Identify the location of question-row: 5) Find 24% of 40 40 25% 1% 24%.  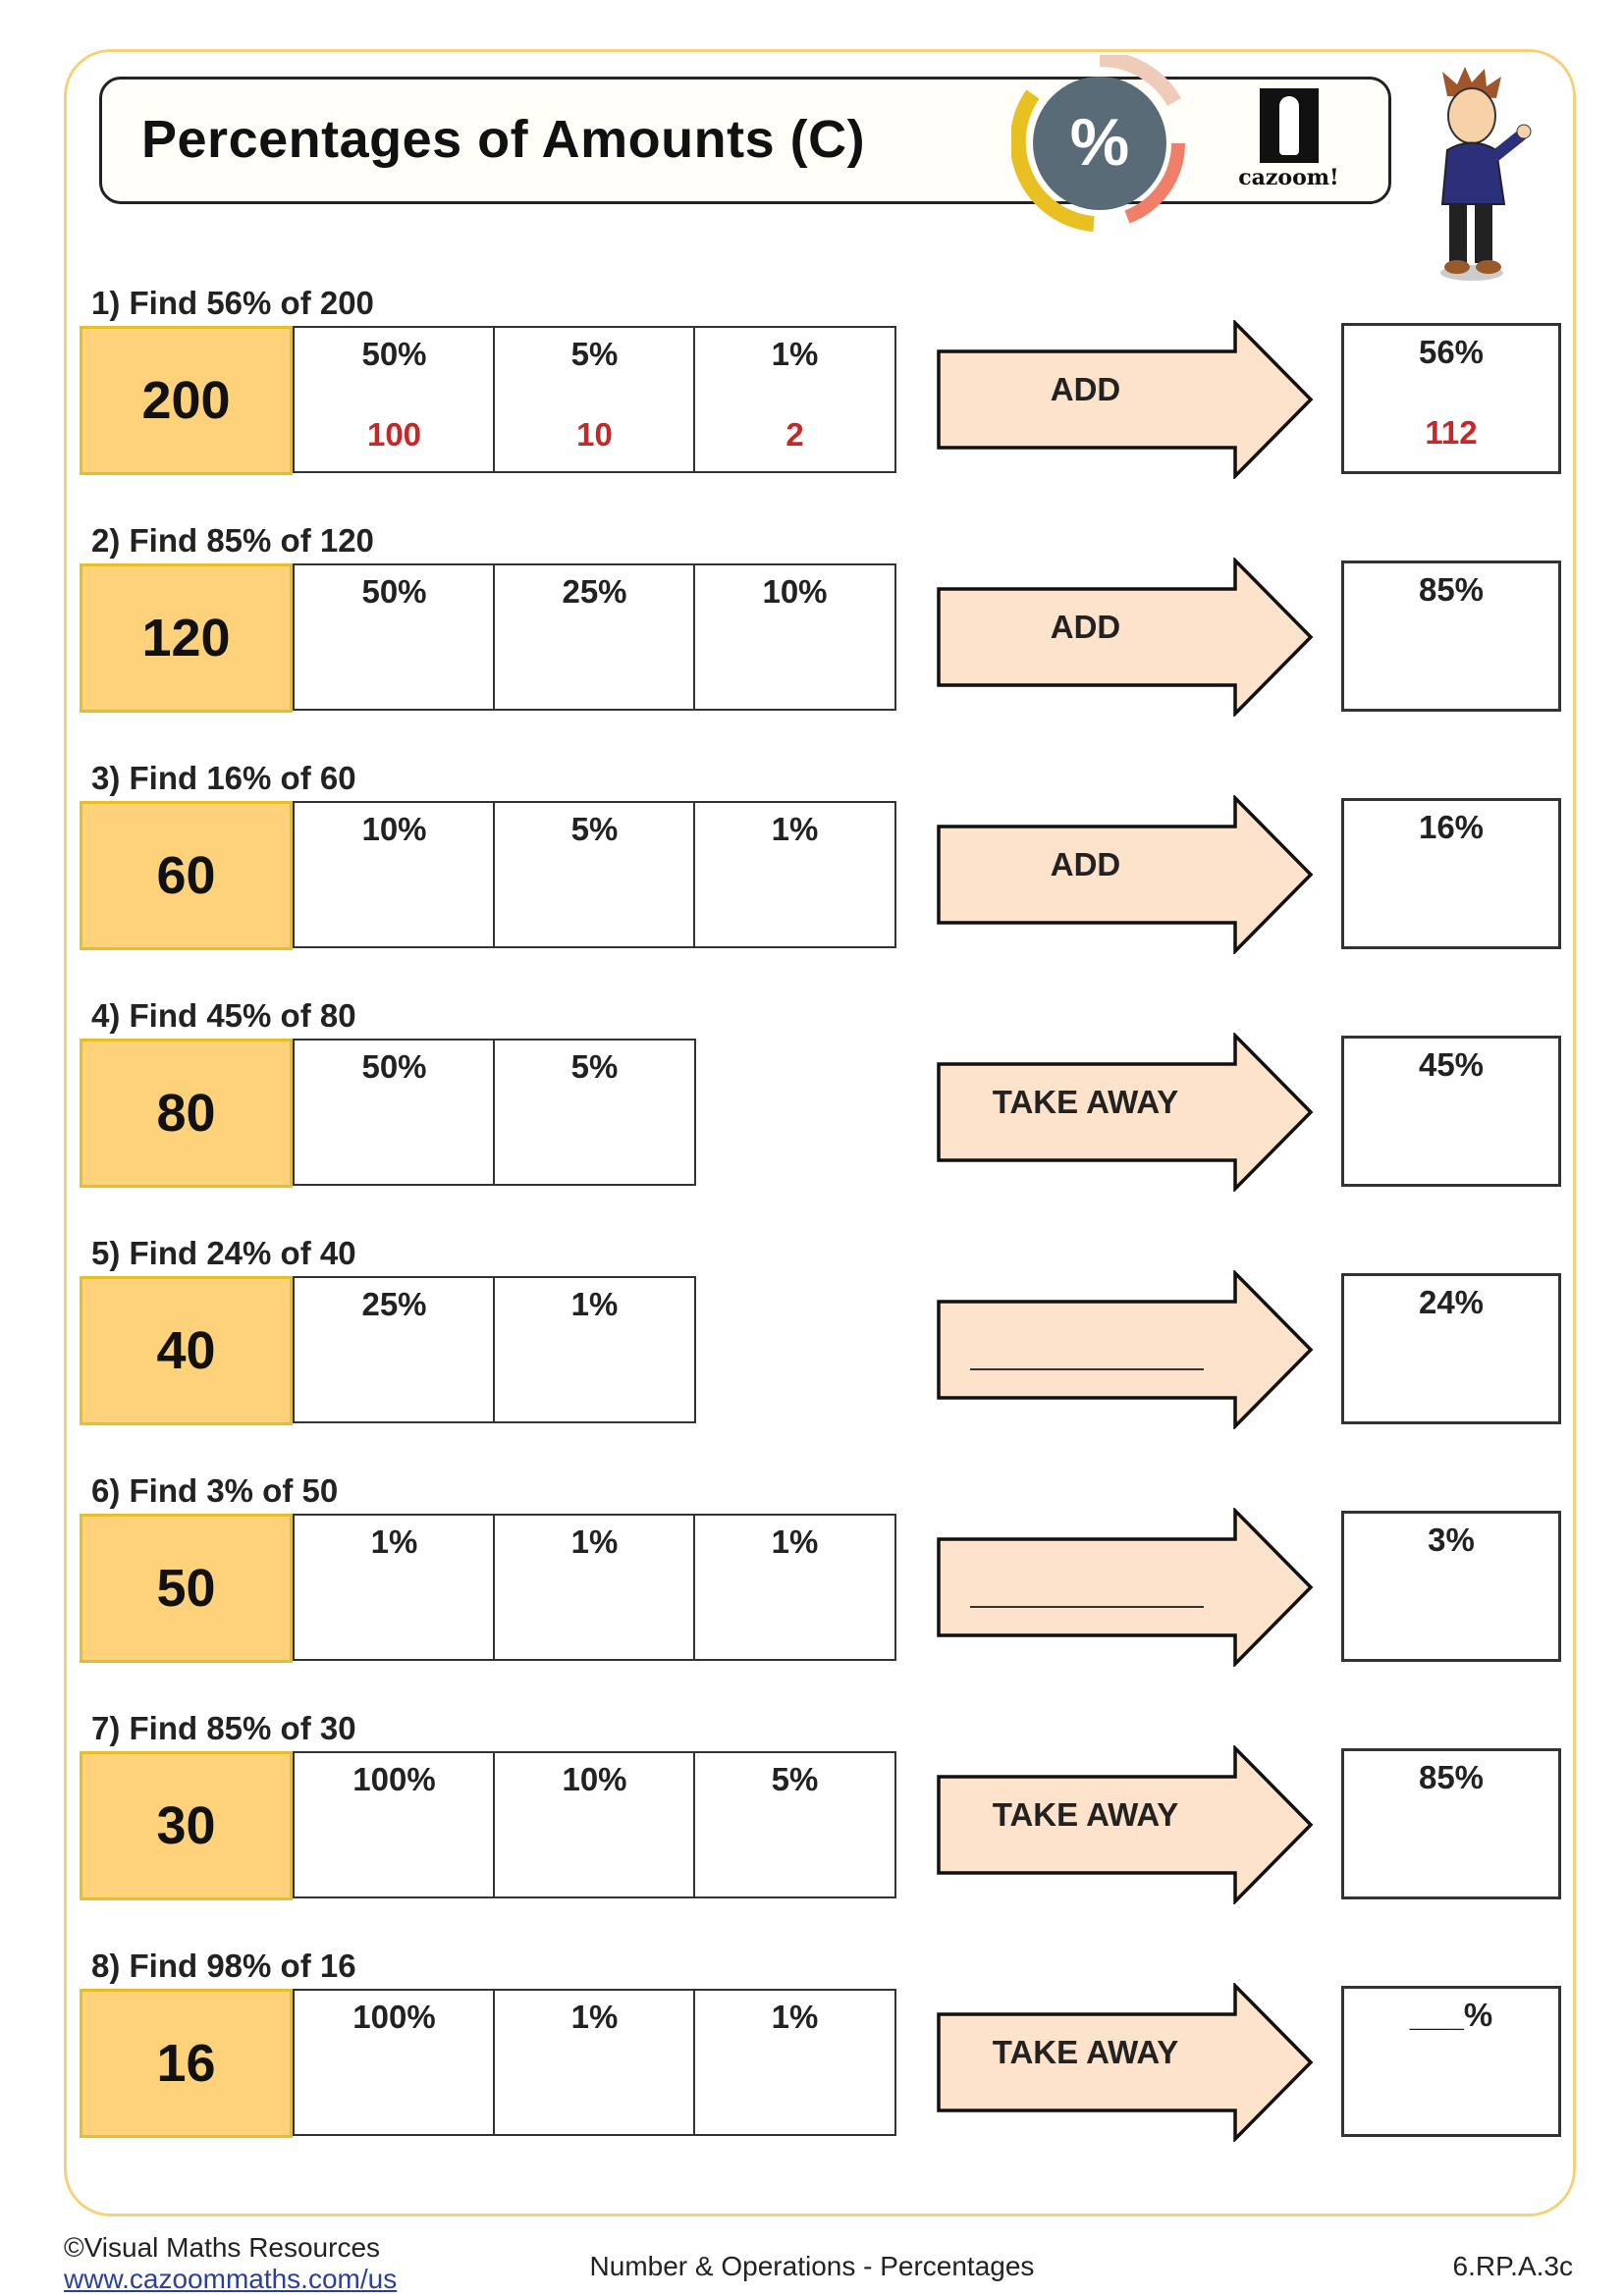
(812, 1334).